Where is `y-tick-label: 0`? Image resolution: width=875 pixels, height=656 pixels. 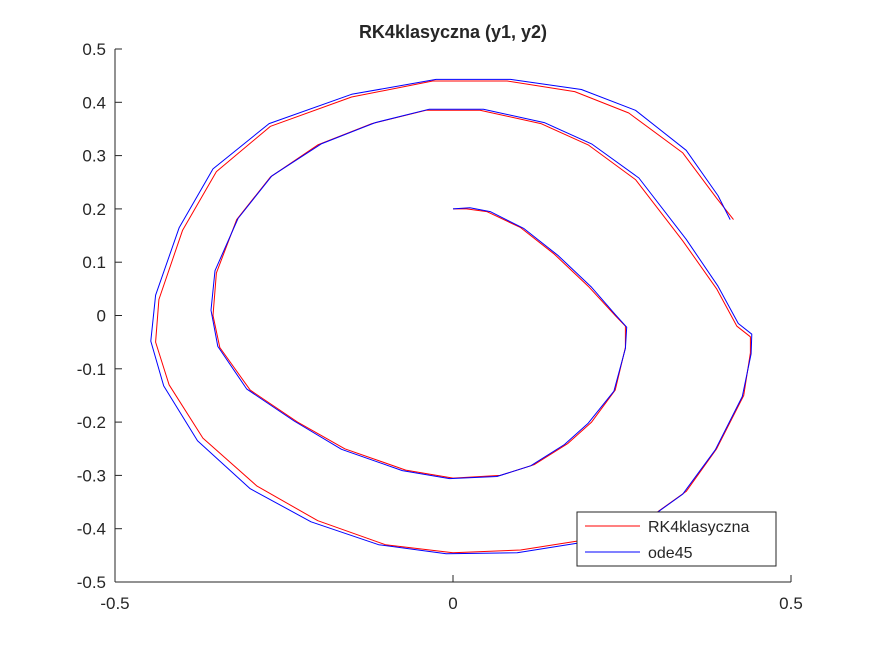 y-tick-label: 0 is located at coordinates (101, 316).